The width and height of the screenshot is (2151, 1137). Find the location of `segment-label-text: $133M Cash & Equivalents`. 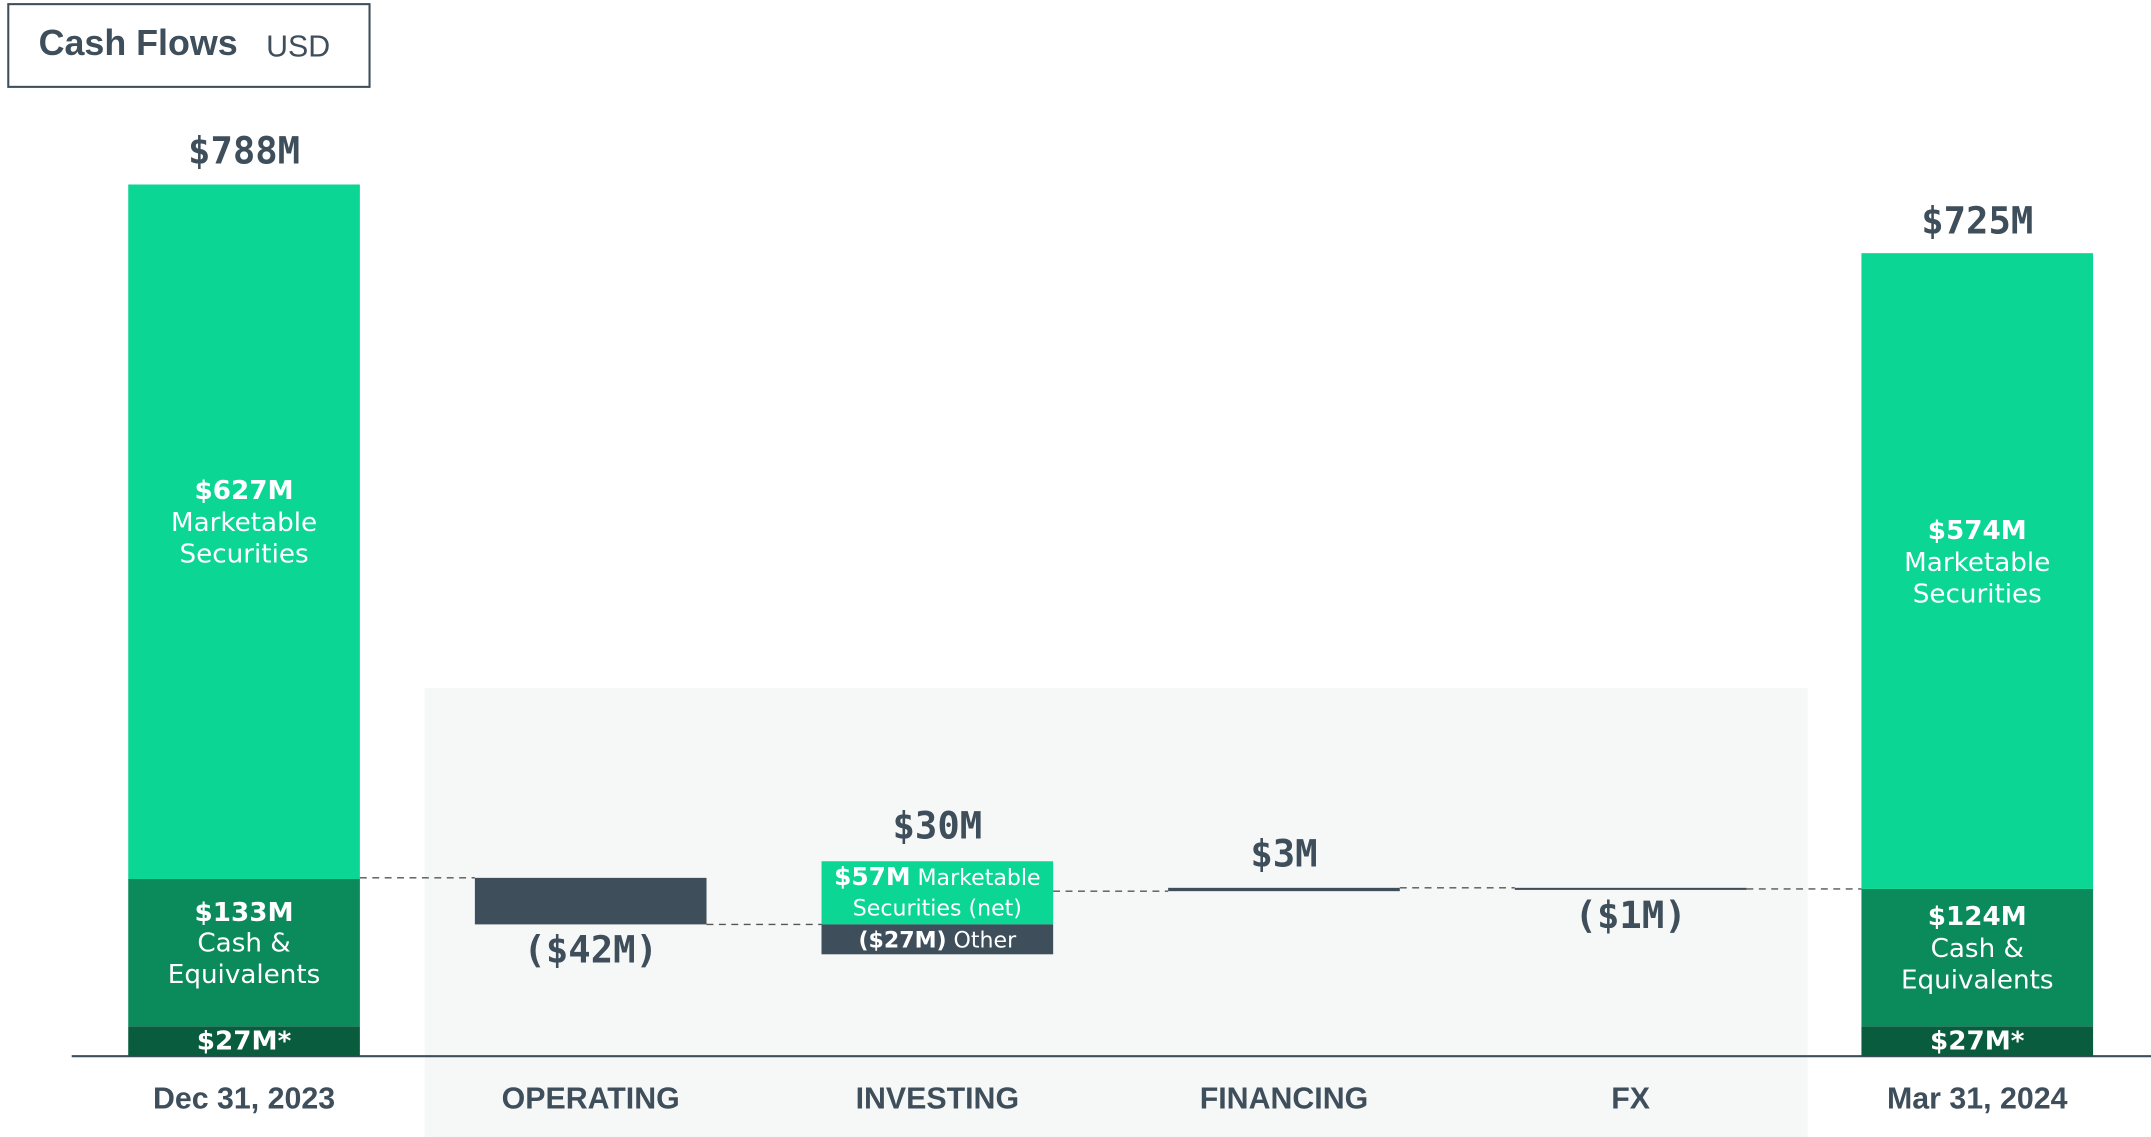

segment-label-text: $133M Cash & Equivalents is located at coordinates (244, 944).